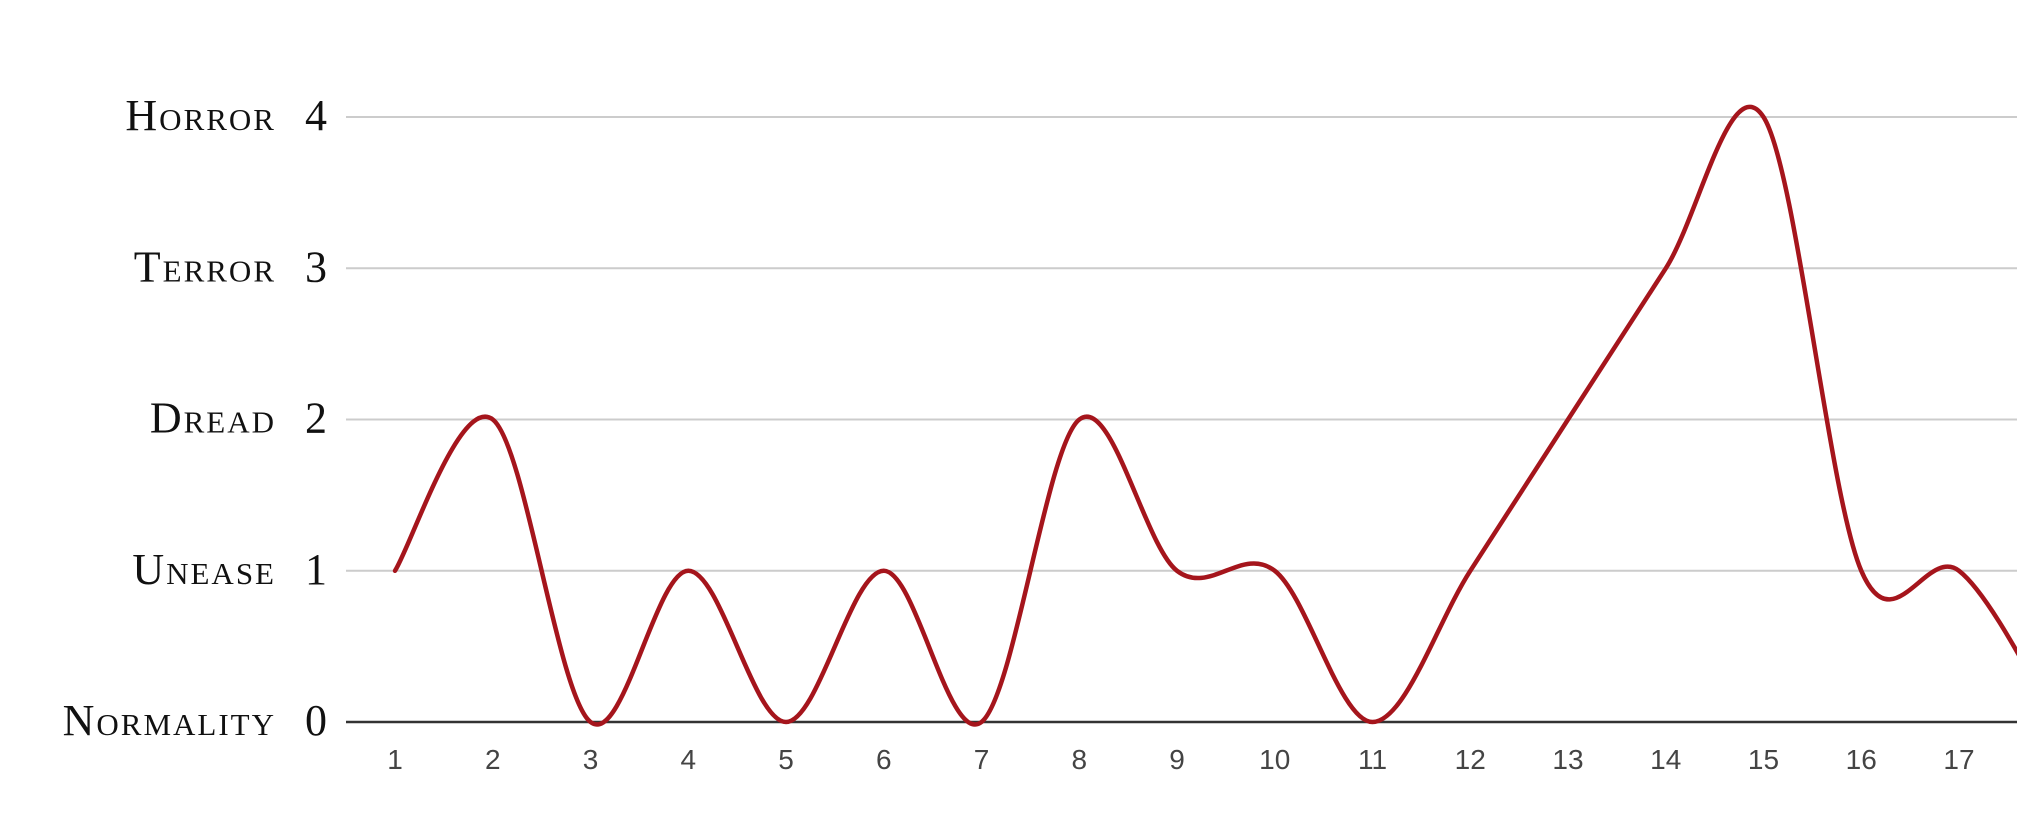  I want to click on y-tick-number-1: 1, so click(316, 569).